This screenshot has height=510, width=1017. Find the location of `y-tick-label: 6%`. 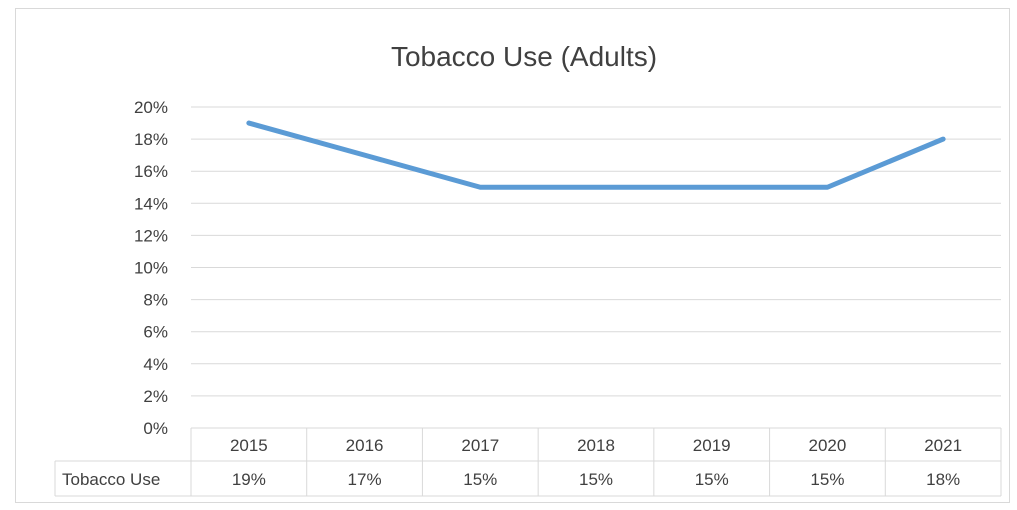

y-tick-label: 6% is located at coordinates (155, 332).